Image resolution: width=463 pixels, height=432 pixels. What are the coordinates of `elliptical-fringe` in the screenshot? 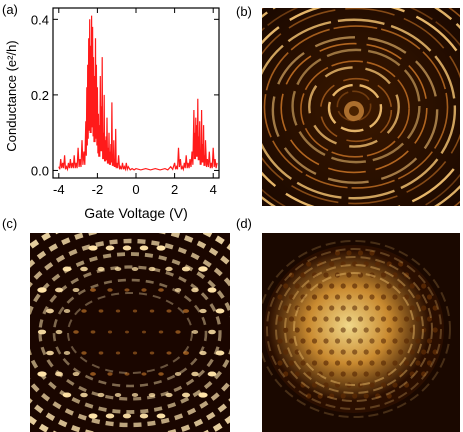 It's located at (130, 333).